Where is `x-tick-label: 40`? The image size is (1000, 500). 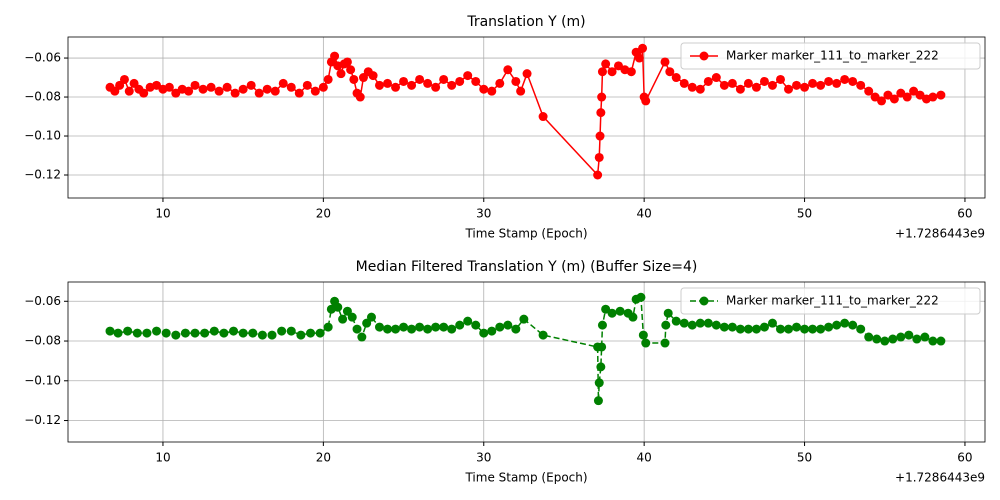
x-tick-label: 40 is located at coordinates (644, 458).